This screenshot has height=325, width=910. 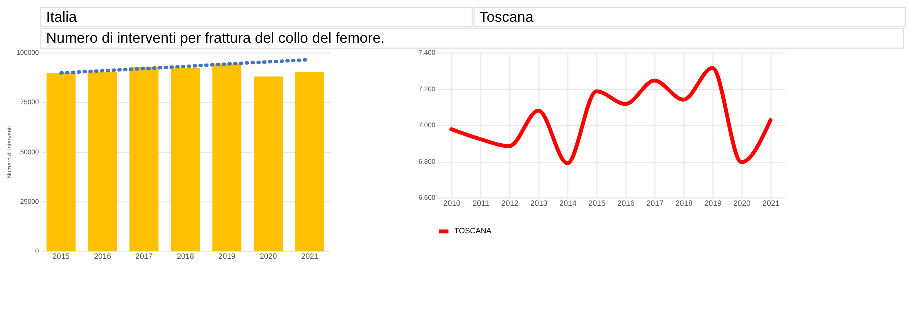 What do you see at coordinates (611, 116) in the screenshot?
I see `line-series` at bounding box center [611, 116].